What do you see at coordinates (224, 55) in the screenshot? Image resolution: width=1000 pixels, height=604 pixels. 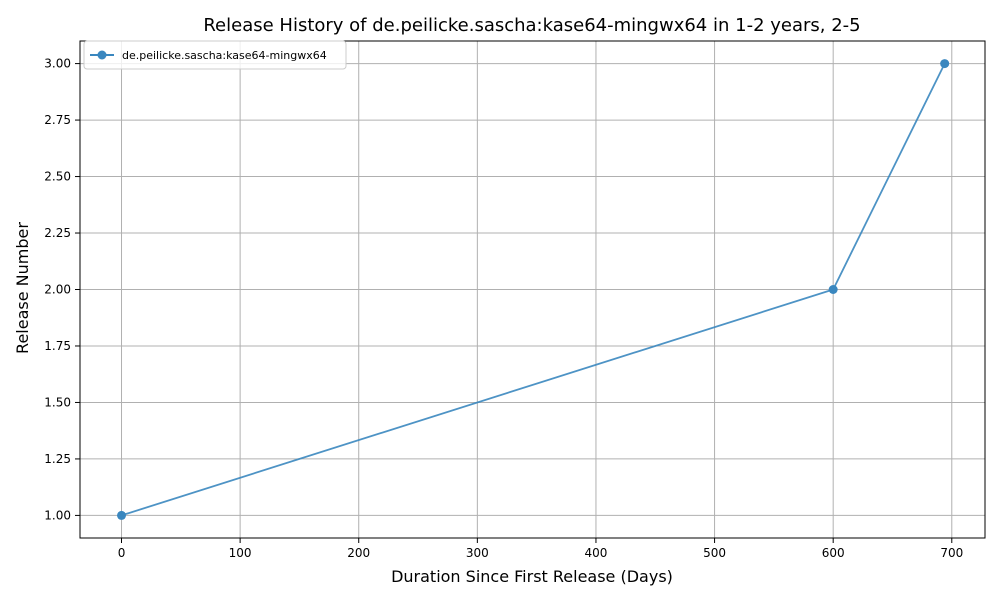 I see `legend-series-label: de.peilicke.sascha:kase64-mingwx64` at bounding box center [224, 55].